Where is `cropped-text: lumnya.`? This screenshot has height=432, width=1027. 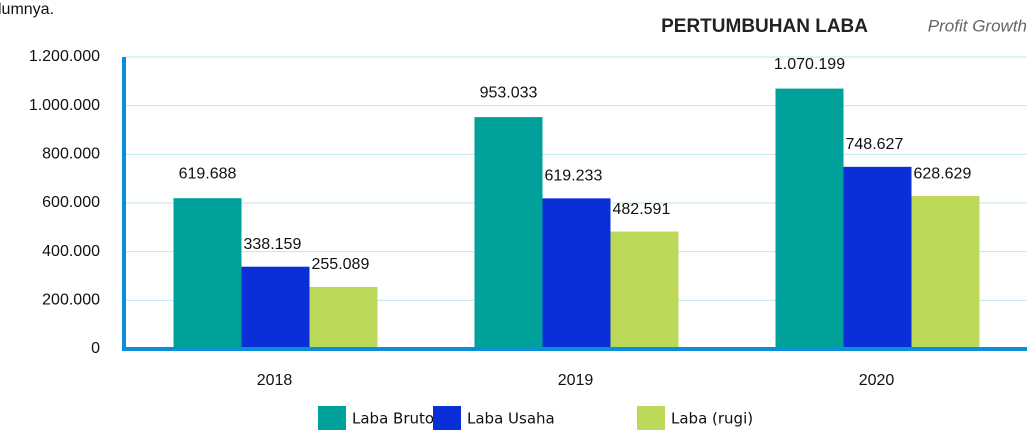 cropped-text: lumnya. is located at coordinates (27, 9).